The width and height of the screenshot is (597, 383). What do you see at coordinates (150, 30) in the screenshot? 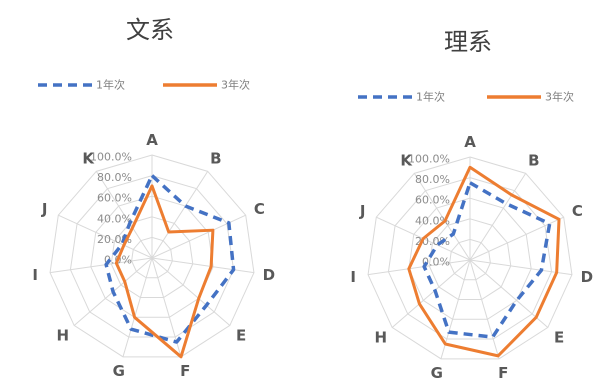
I see `chart-title: 文系` at bounding box center [150, 30].